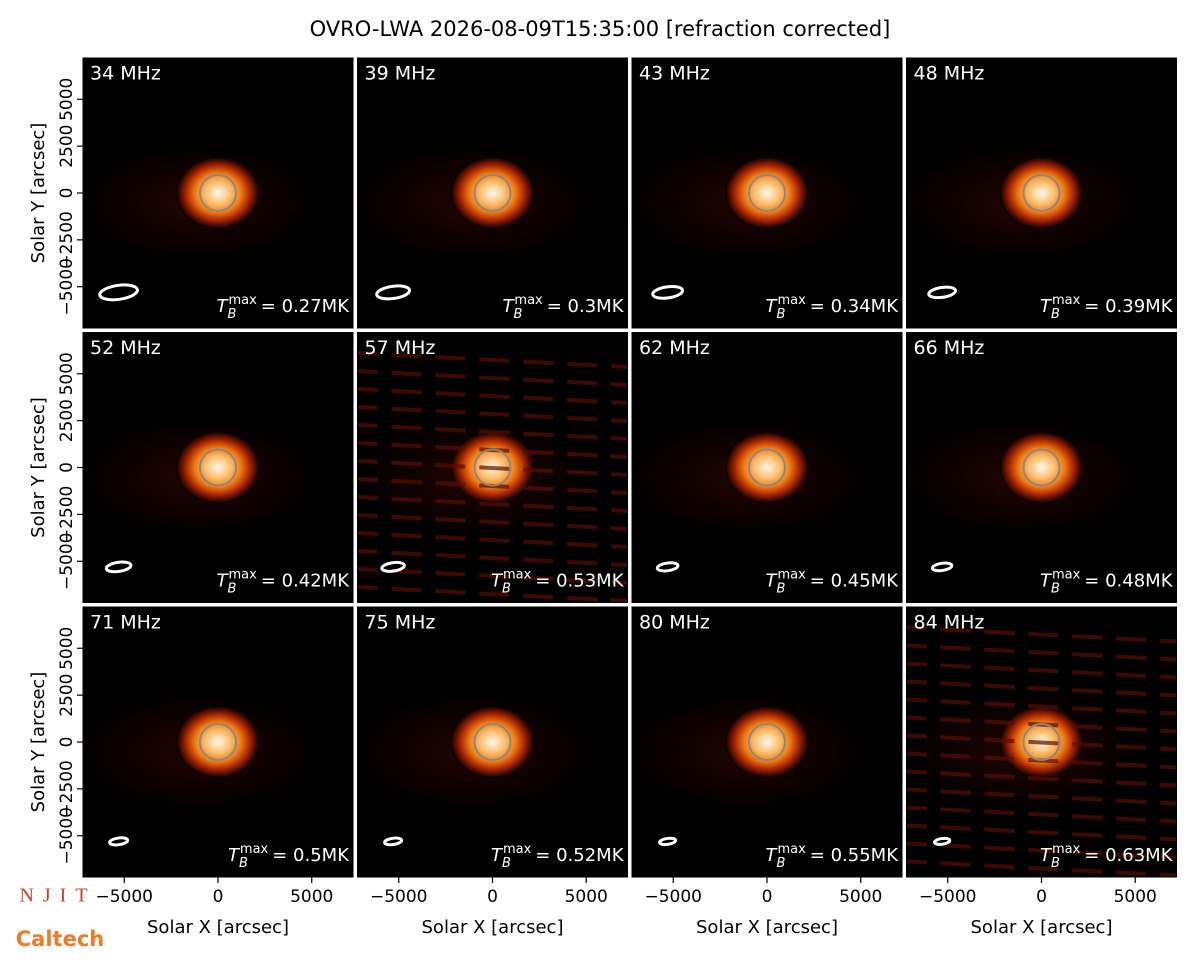 The height and width of the screenshot is (975, 1200). Describe the element at coordinates (674, 623) in the screenshot. I see `panel-title: 80 MHz` at that location.